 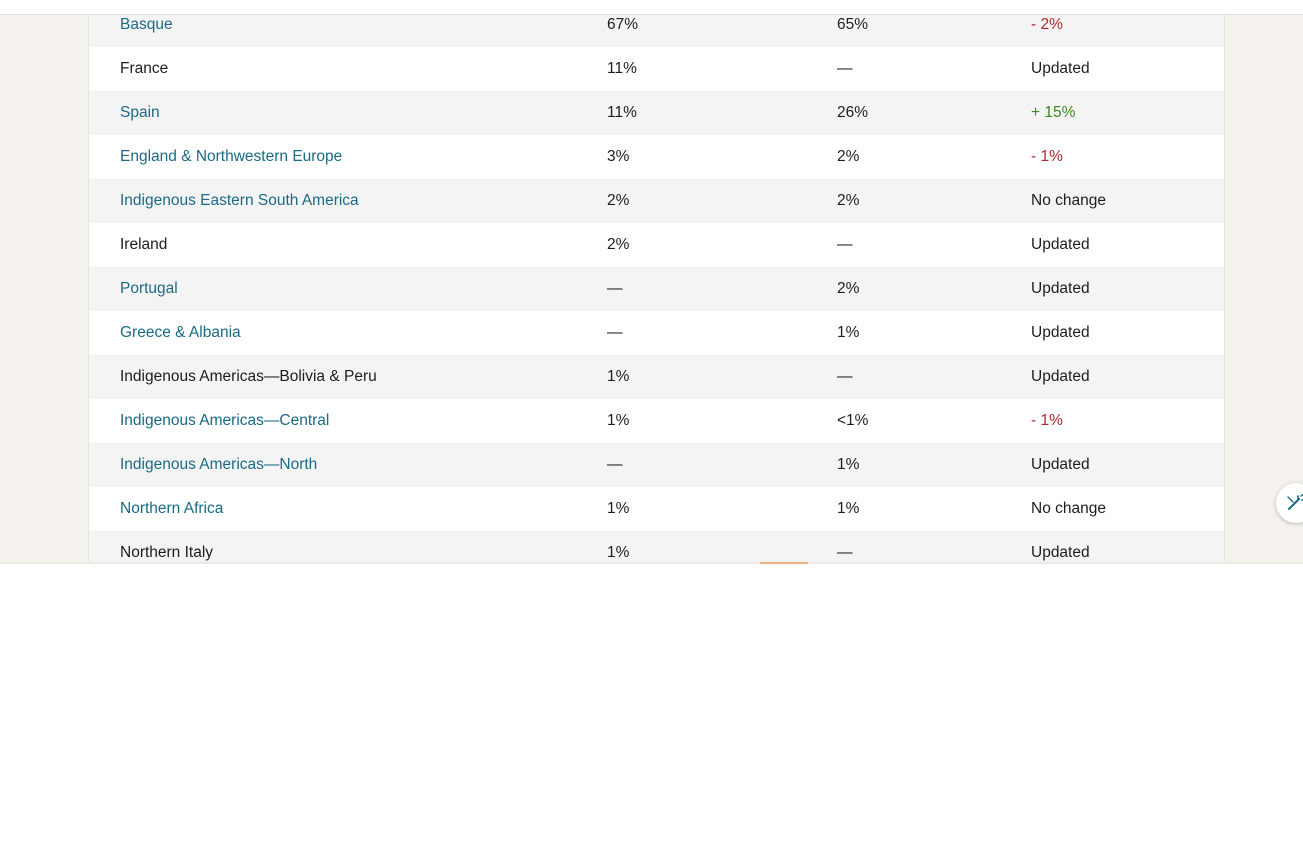 What do you see at coordinates (248, 376) in the screenshot?
I see `region-label: Indigenous Americas—Bolivia & Peru` at bounding box center [248, 376].